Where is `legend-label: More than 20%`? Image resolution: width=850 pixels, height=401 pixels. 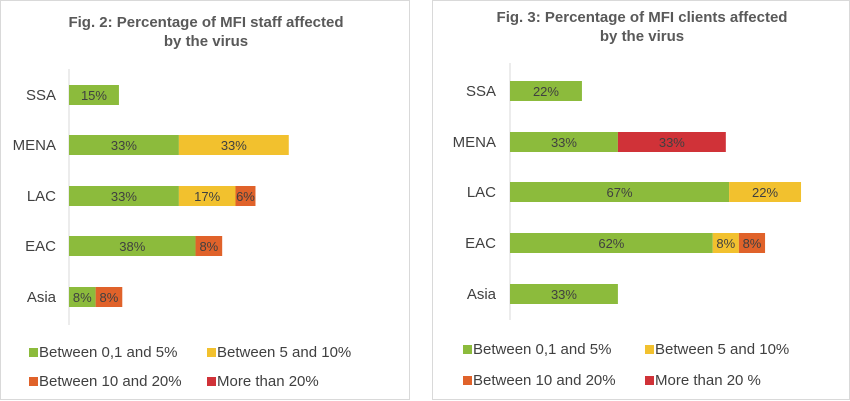
legend-label: More than 20% is located at coordinates (268, 381).